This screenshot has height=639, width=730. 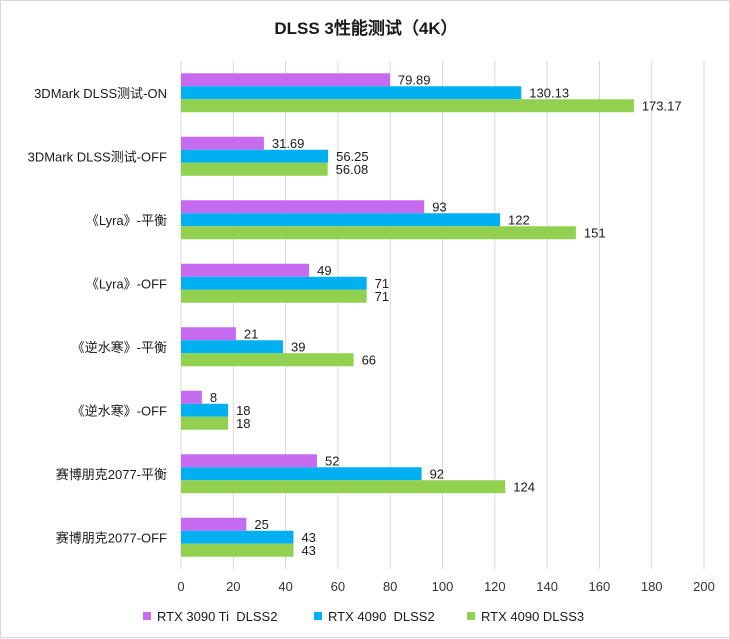 I want to click on data-label: 130.13, so click(x=549, y=92).